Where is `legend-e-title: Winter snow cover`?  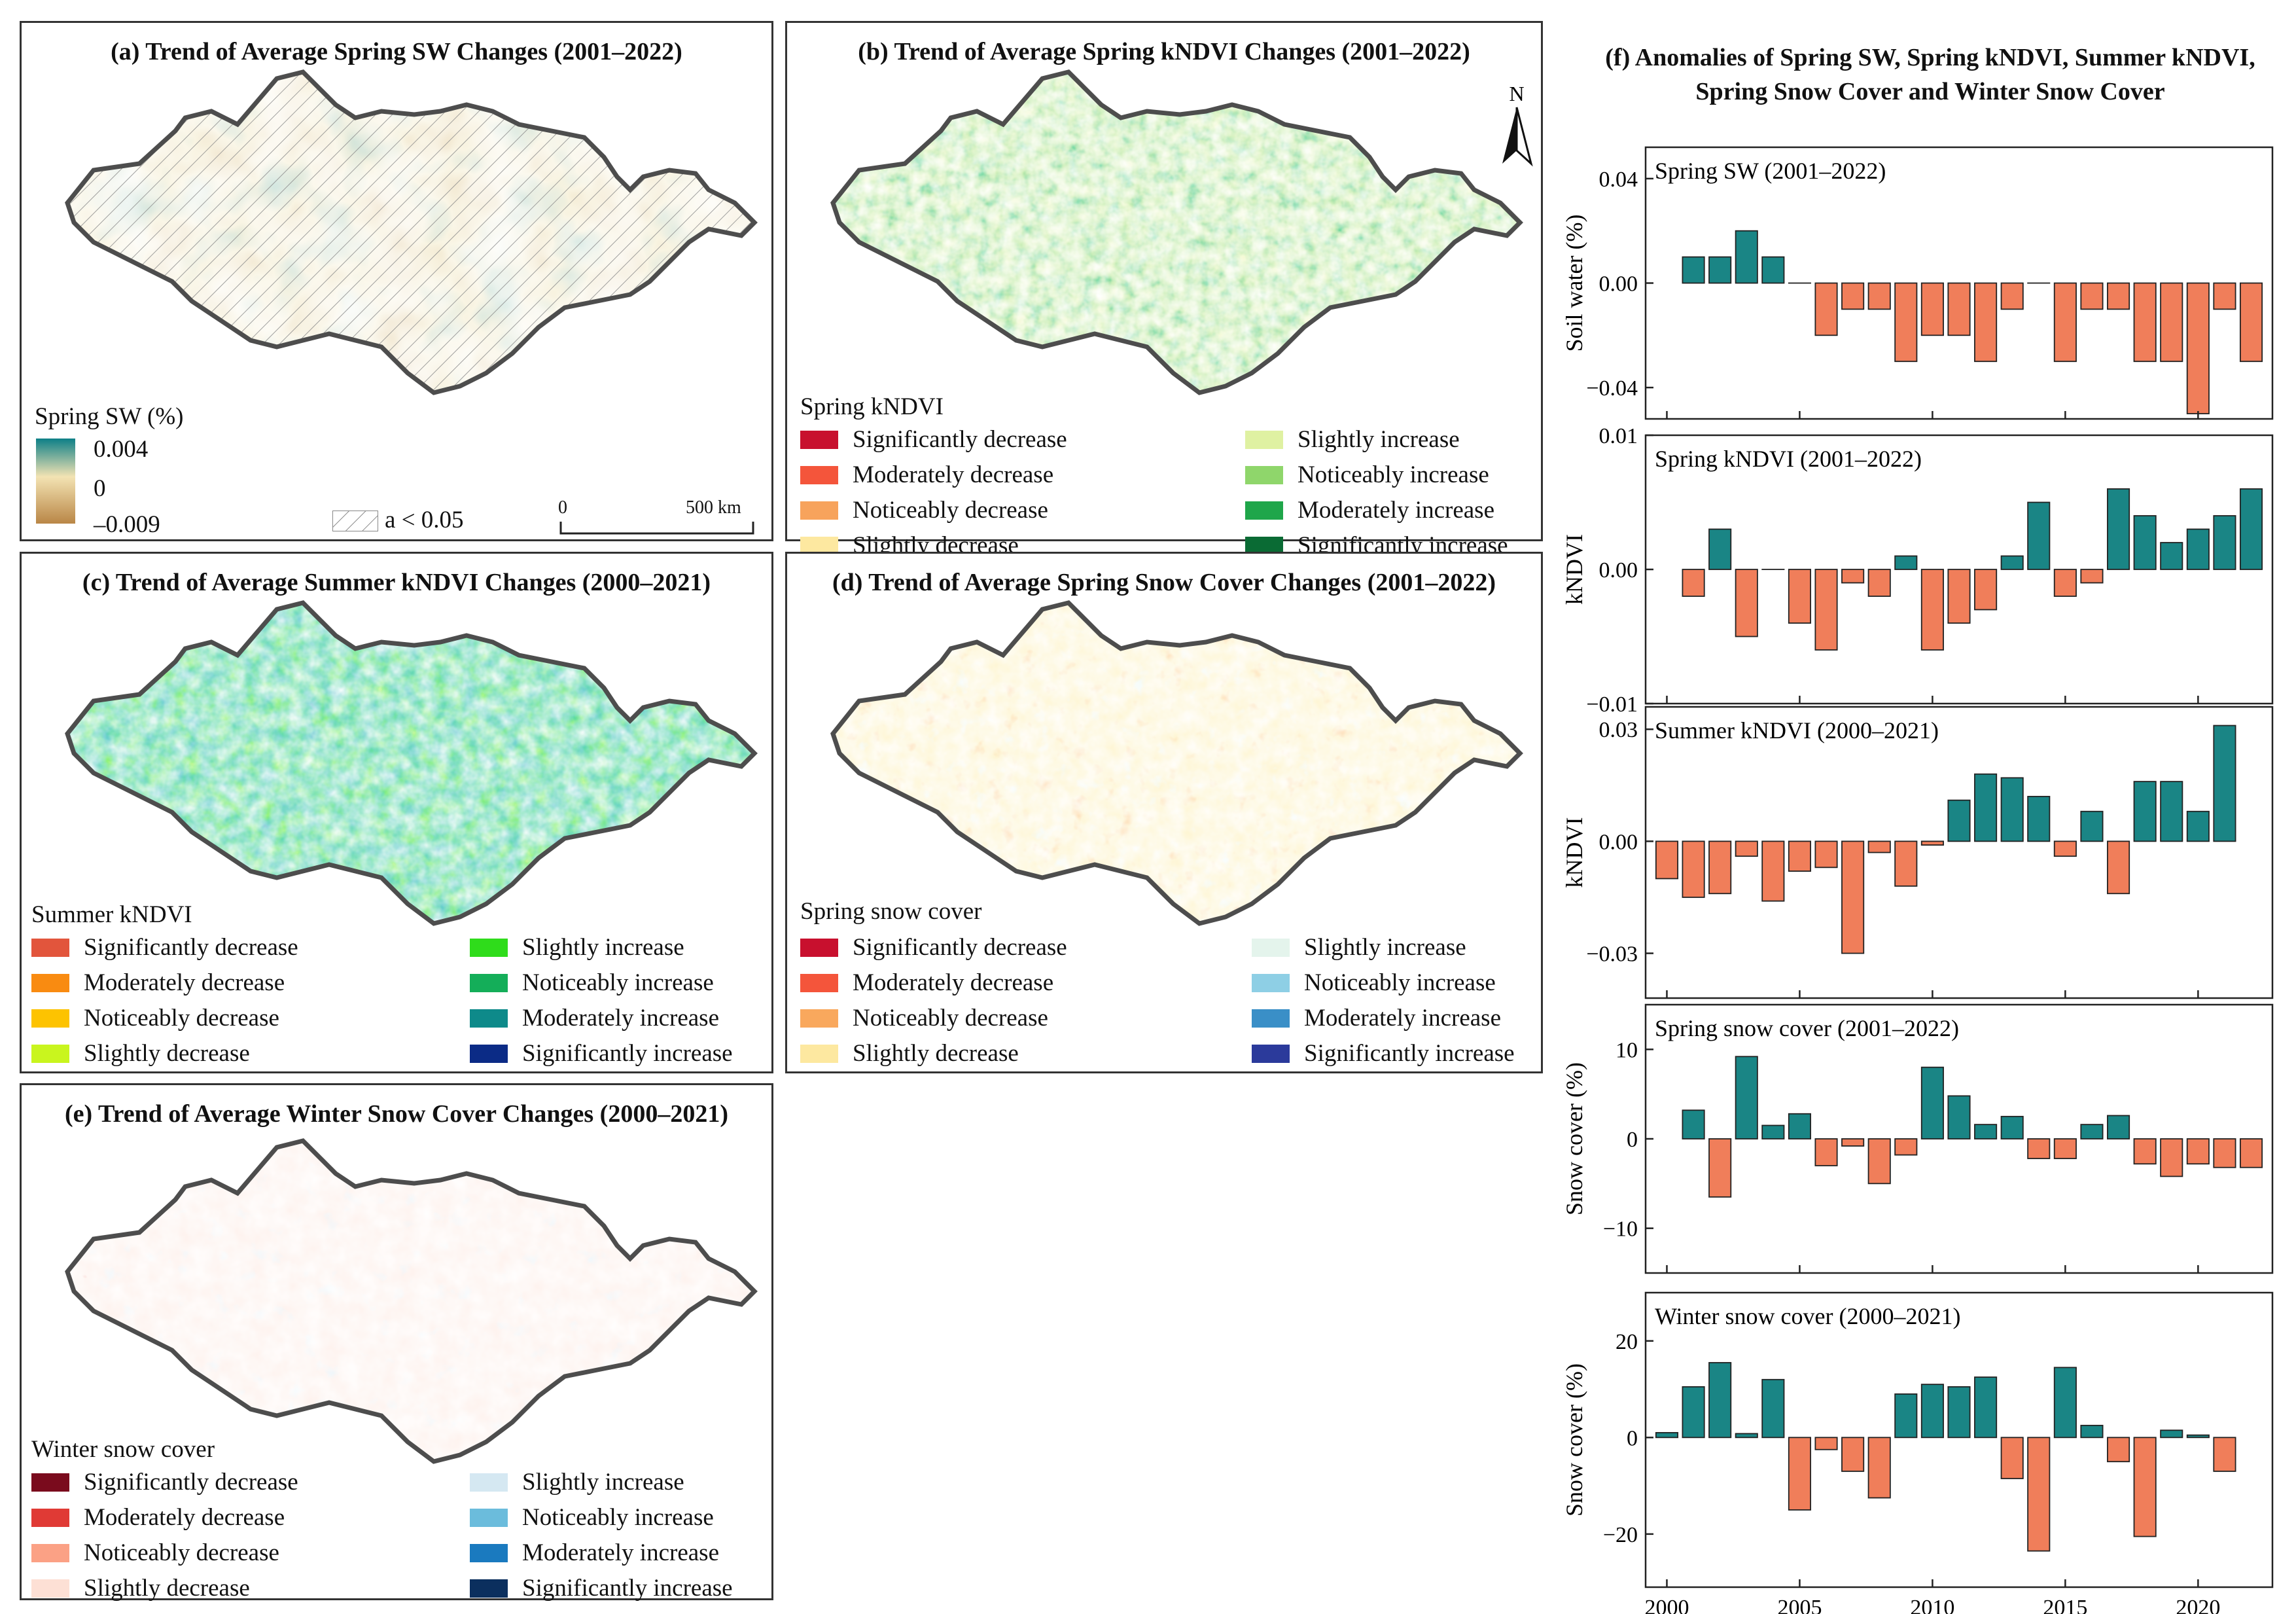
legend-e-title: Winter snow cover is located at coordinates (123, 1449).